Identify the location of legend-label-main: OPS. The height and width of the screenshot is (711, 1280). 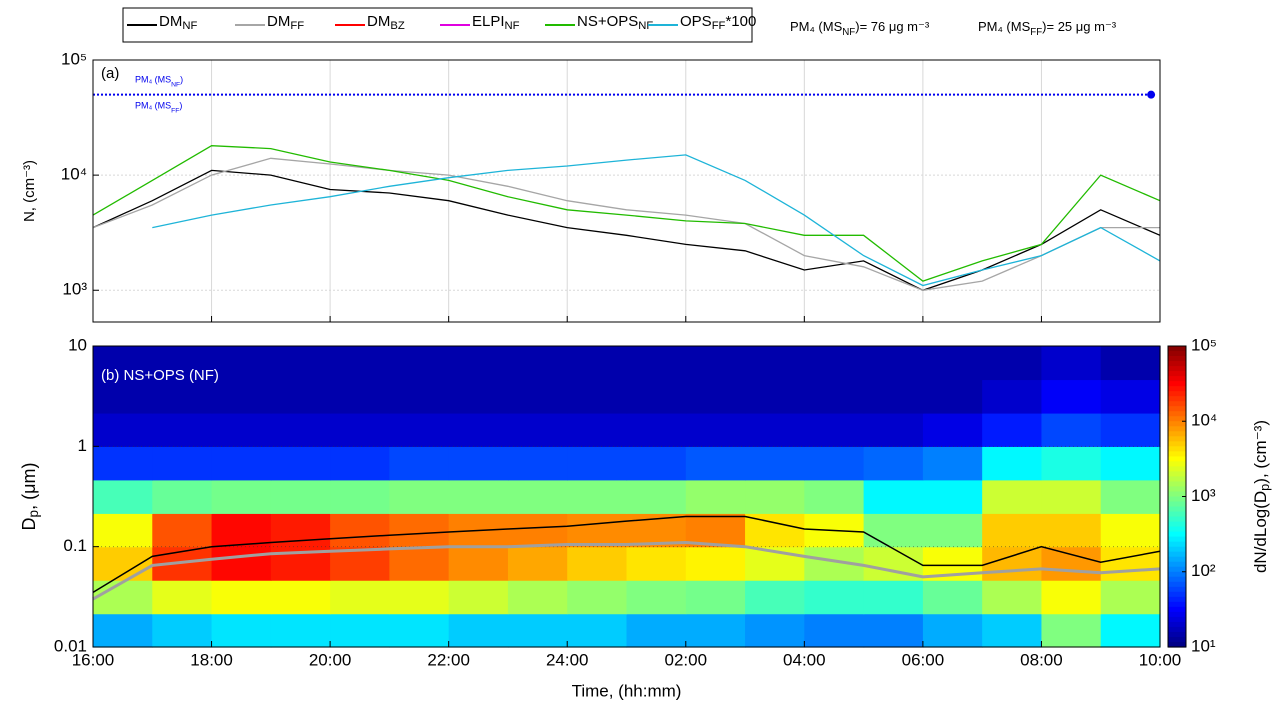
(696, 21).